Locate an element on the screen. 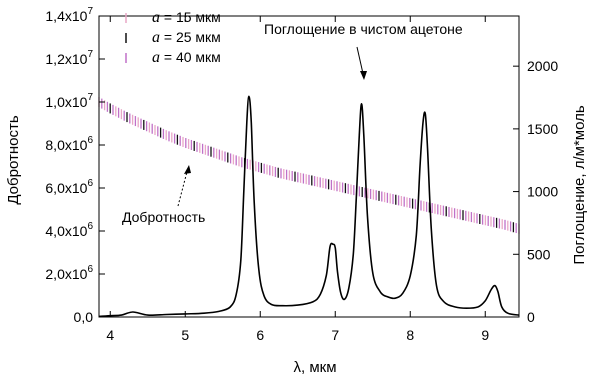 The width and height of the screenshot is (589, 381). annotation-absorption-arrowhead is located at coordinates (363, 75).